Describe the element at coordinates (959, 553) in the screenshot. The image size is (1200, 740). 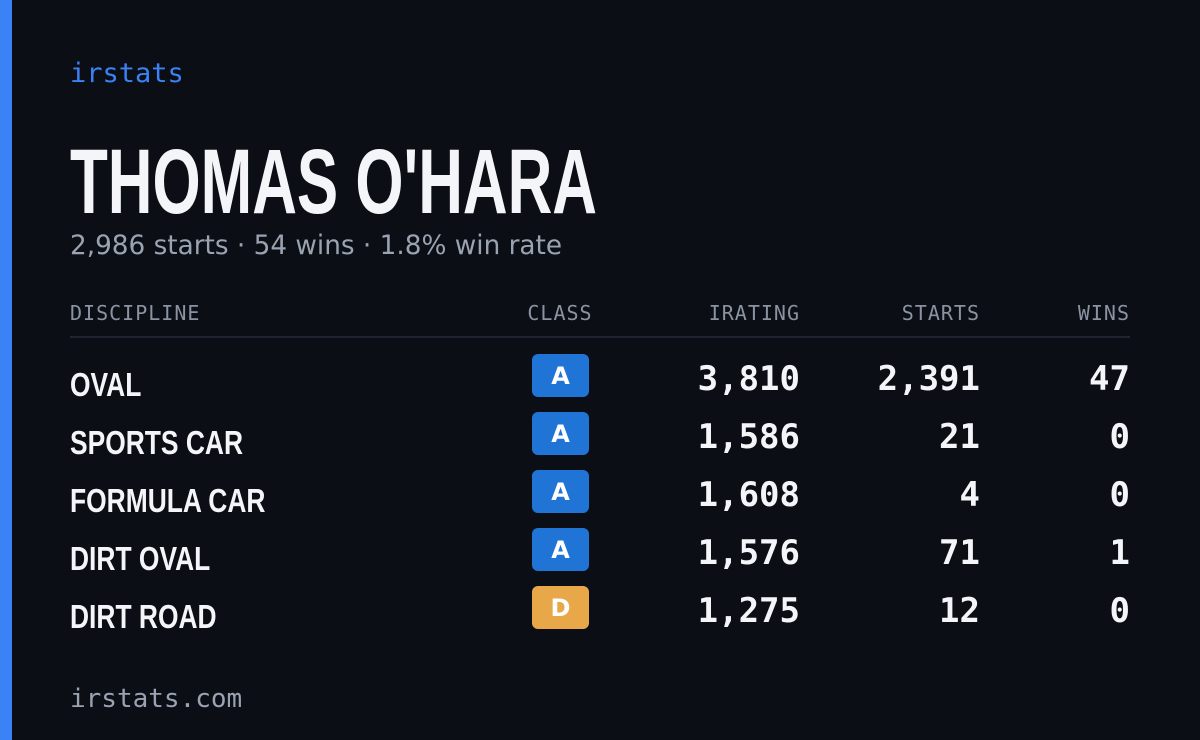
I see `starts-value: 71` at that location.